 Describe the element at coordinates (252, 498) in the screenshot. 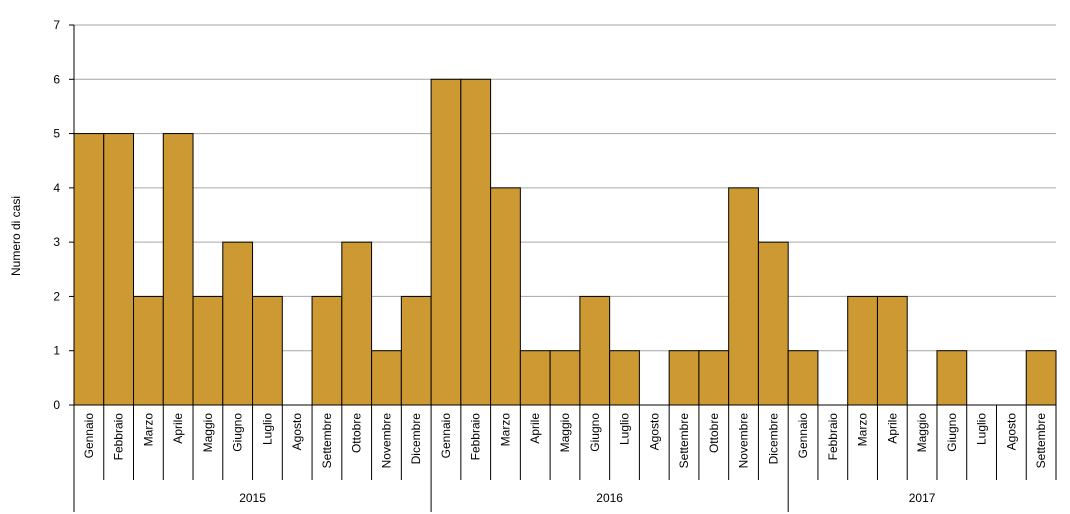

I see `year-label: 2015` at that location.